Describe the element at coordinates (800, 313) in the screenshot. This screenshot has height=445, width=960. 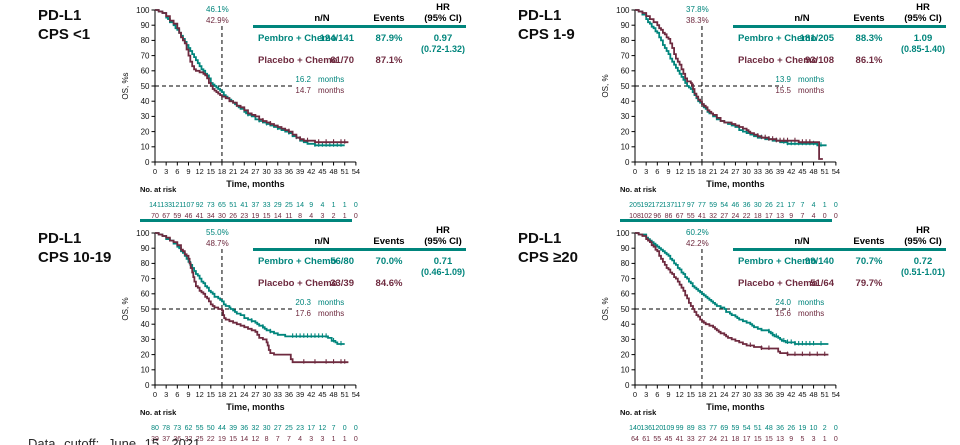
I see `median-placebo: 15.6 months` at that location.